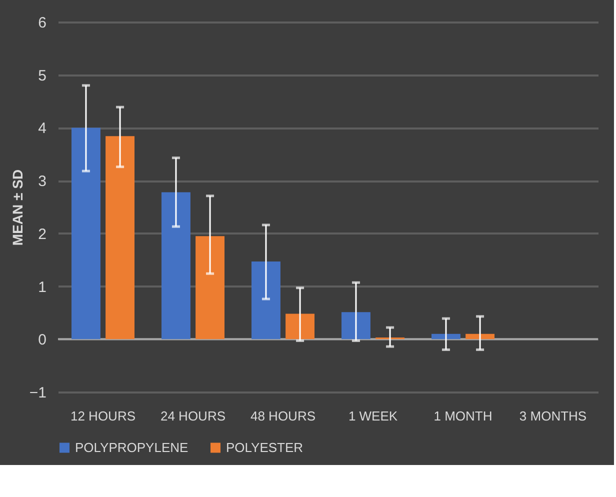  Describe the element at coordinates (373, 416) in the screenshot. I see `x-tick-label: 1 WEEK` at that location.